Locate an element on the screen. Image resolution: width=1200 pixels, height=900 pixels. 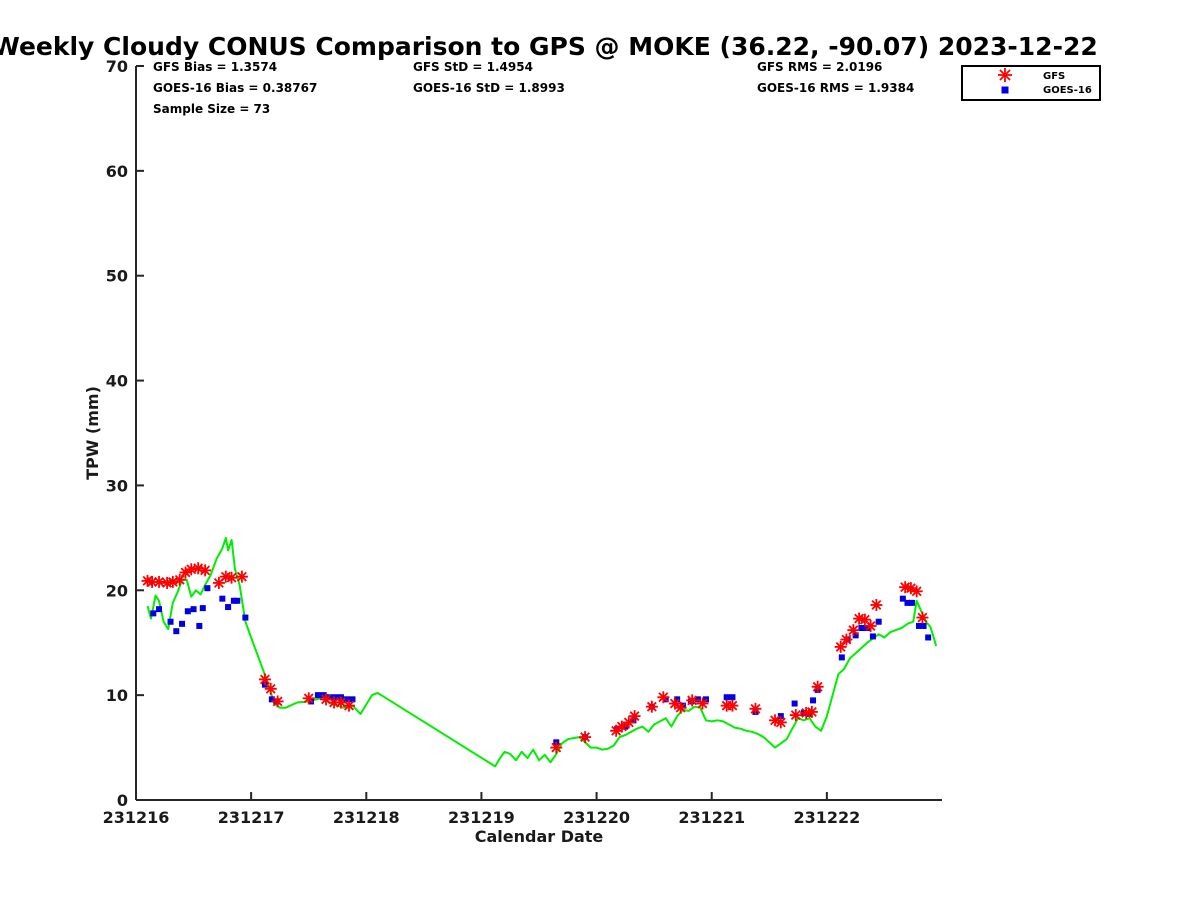
gfs-std-stat: GFS StD = 1.4954 is located at coordinates (473, 67).